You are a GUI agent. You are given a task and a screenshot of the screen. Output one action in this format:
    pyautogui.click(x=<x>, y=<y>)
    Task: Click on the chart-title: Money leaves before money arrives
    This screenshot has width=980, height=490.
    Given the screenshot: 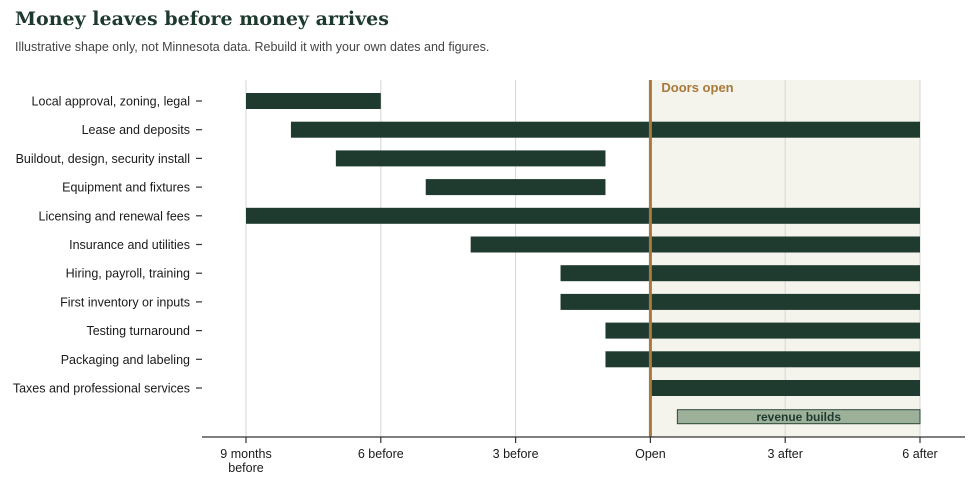 What is the action you would take?
    pyautogui.click(x=202, y=19)
    